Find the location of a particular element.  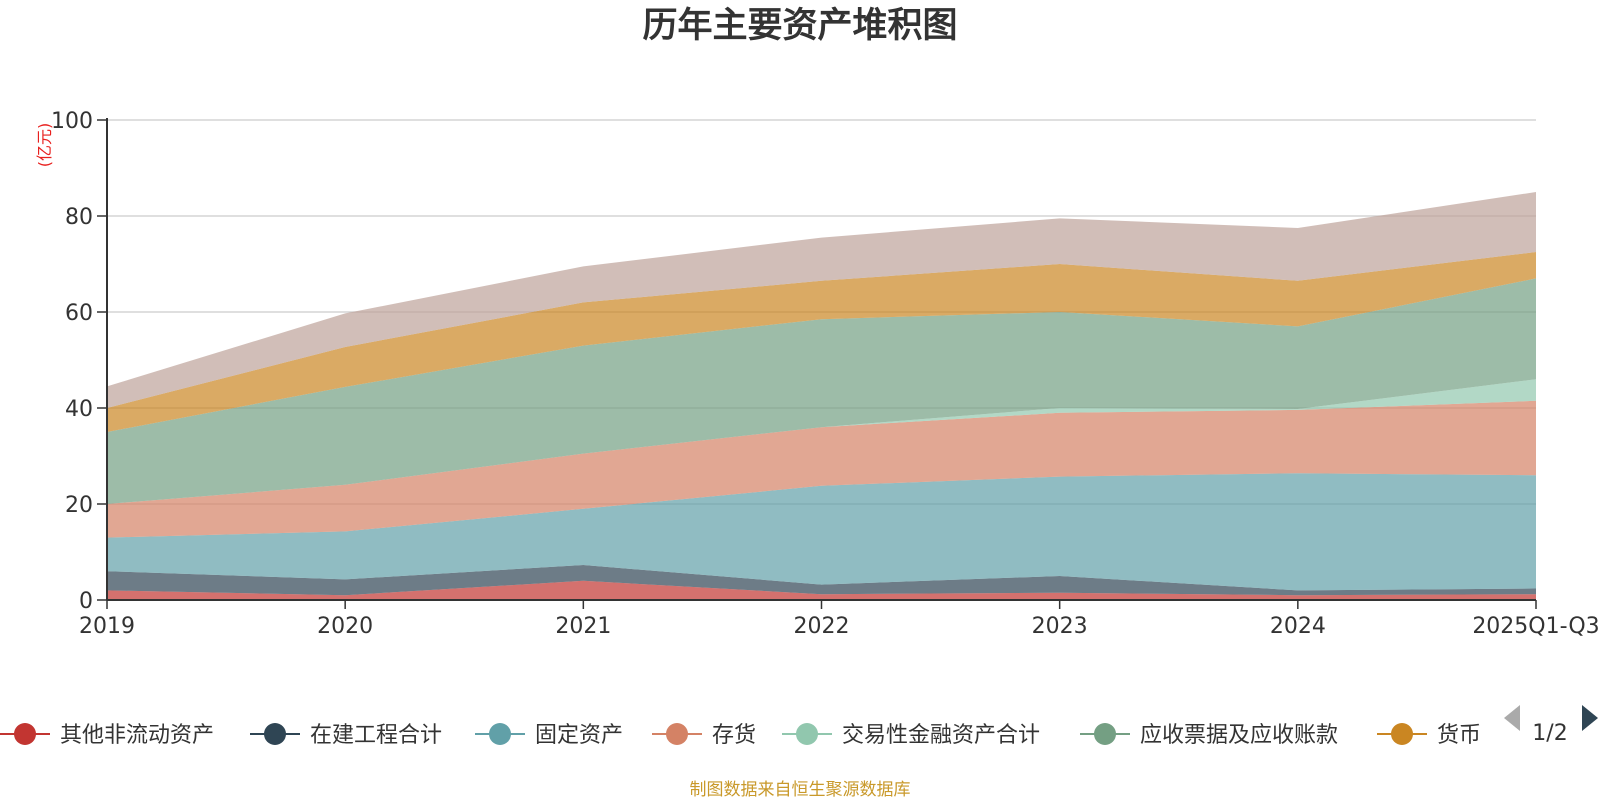

y-tick-label: 0 is located at coordinates (86, 601).